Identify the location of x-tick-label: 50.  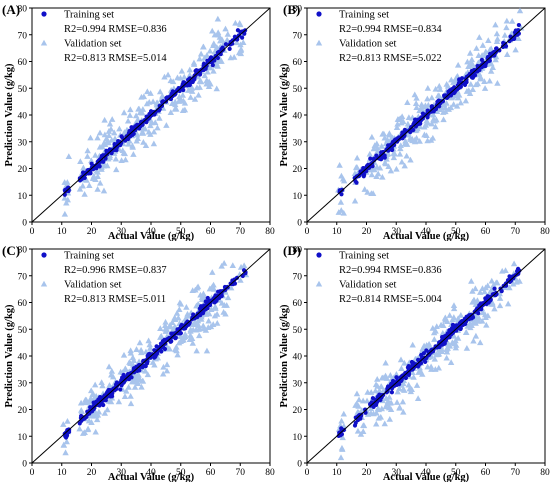
(181, 473).